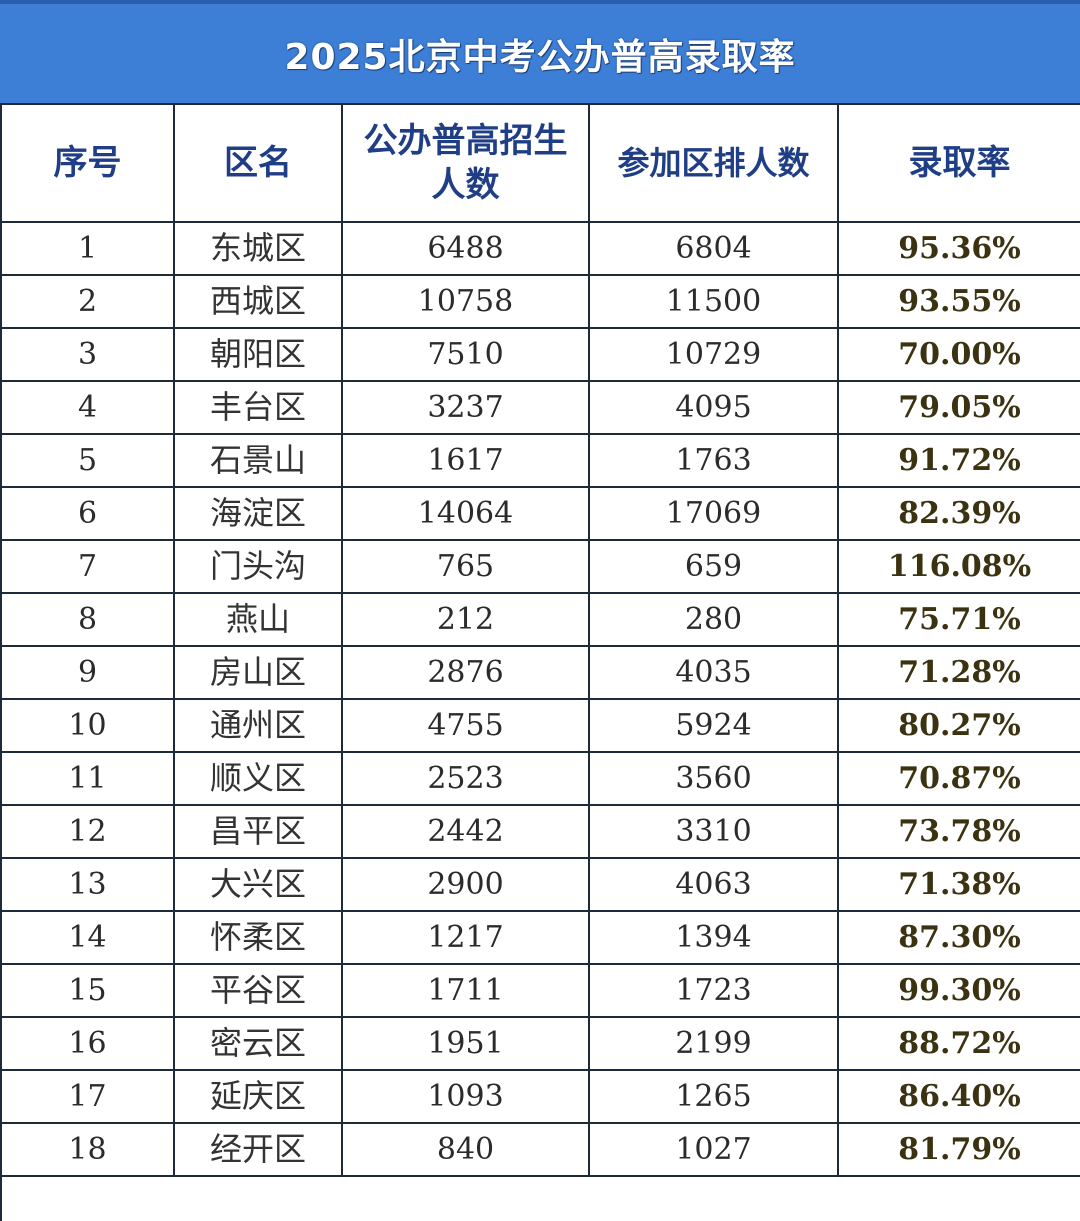 The height and width of the screenshot is (1221, 1080). I want to click on cell-index: 13, so click(87, 884).